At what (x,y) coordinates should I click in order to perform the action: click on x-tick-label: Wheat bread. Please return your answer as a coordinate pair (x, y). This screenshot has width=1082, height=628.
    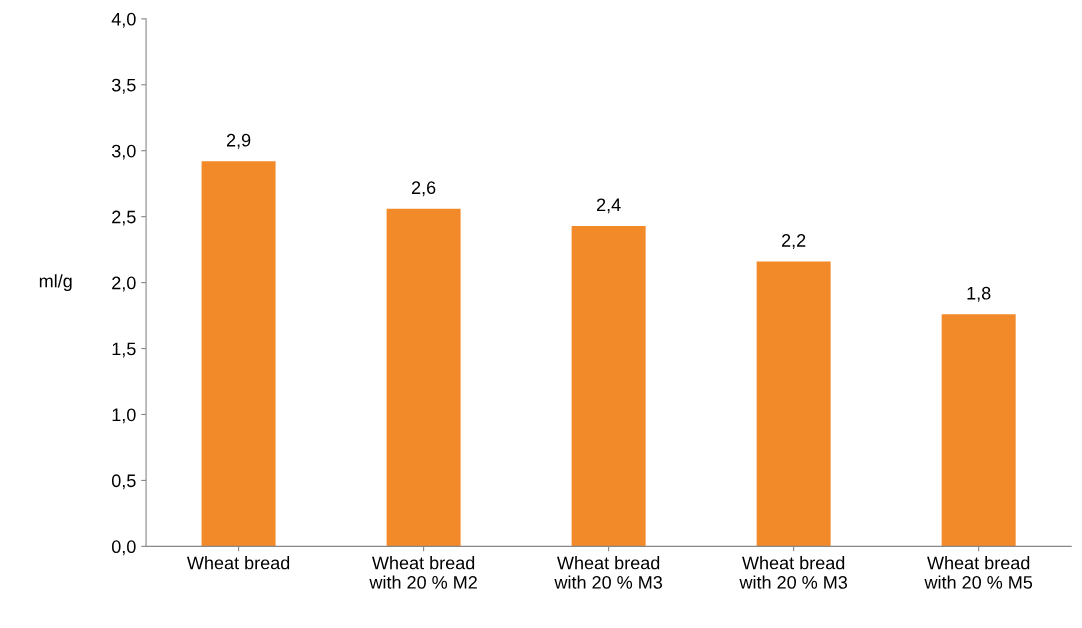
    Looking at the image, I should click on (238, 563).